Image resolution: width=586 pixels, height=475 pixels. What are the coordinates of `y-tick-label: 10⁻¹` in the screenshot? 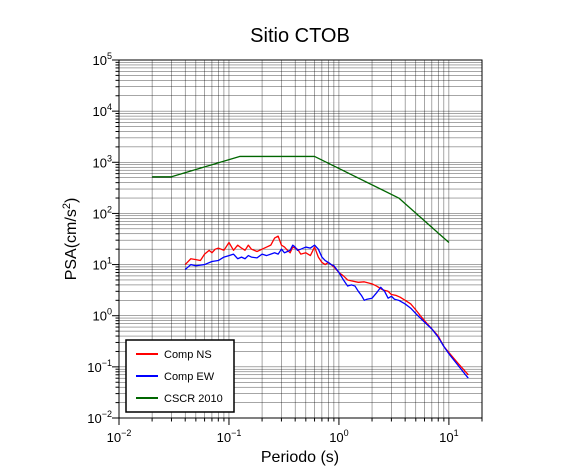 It's located at (99, 366).